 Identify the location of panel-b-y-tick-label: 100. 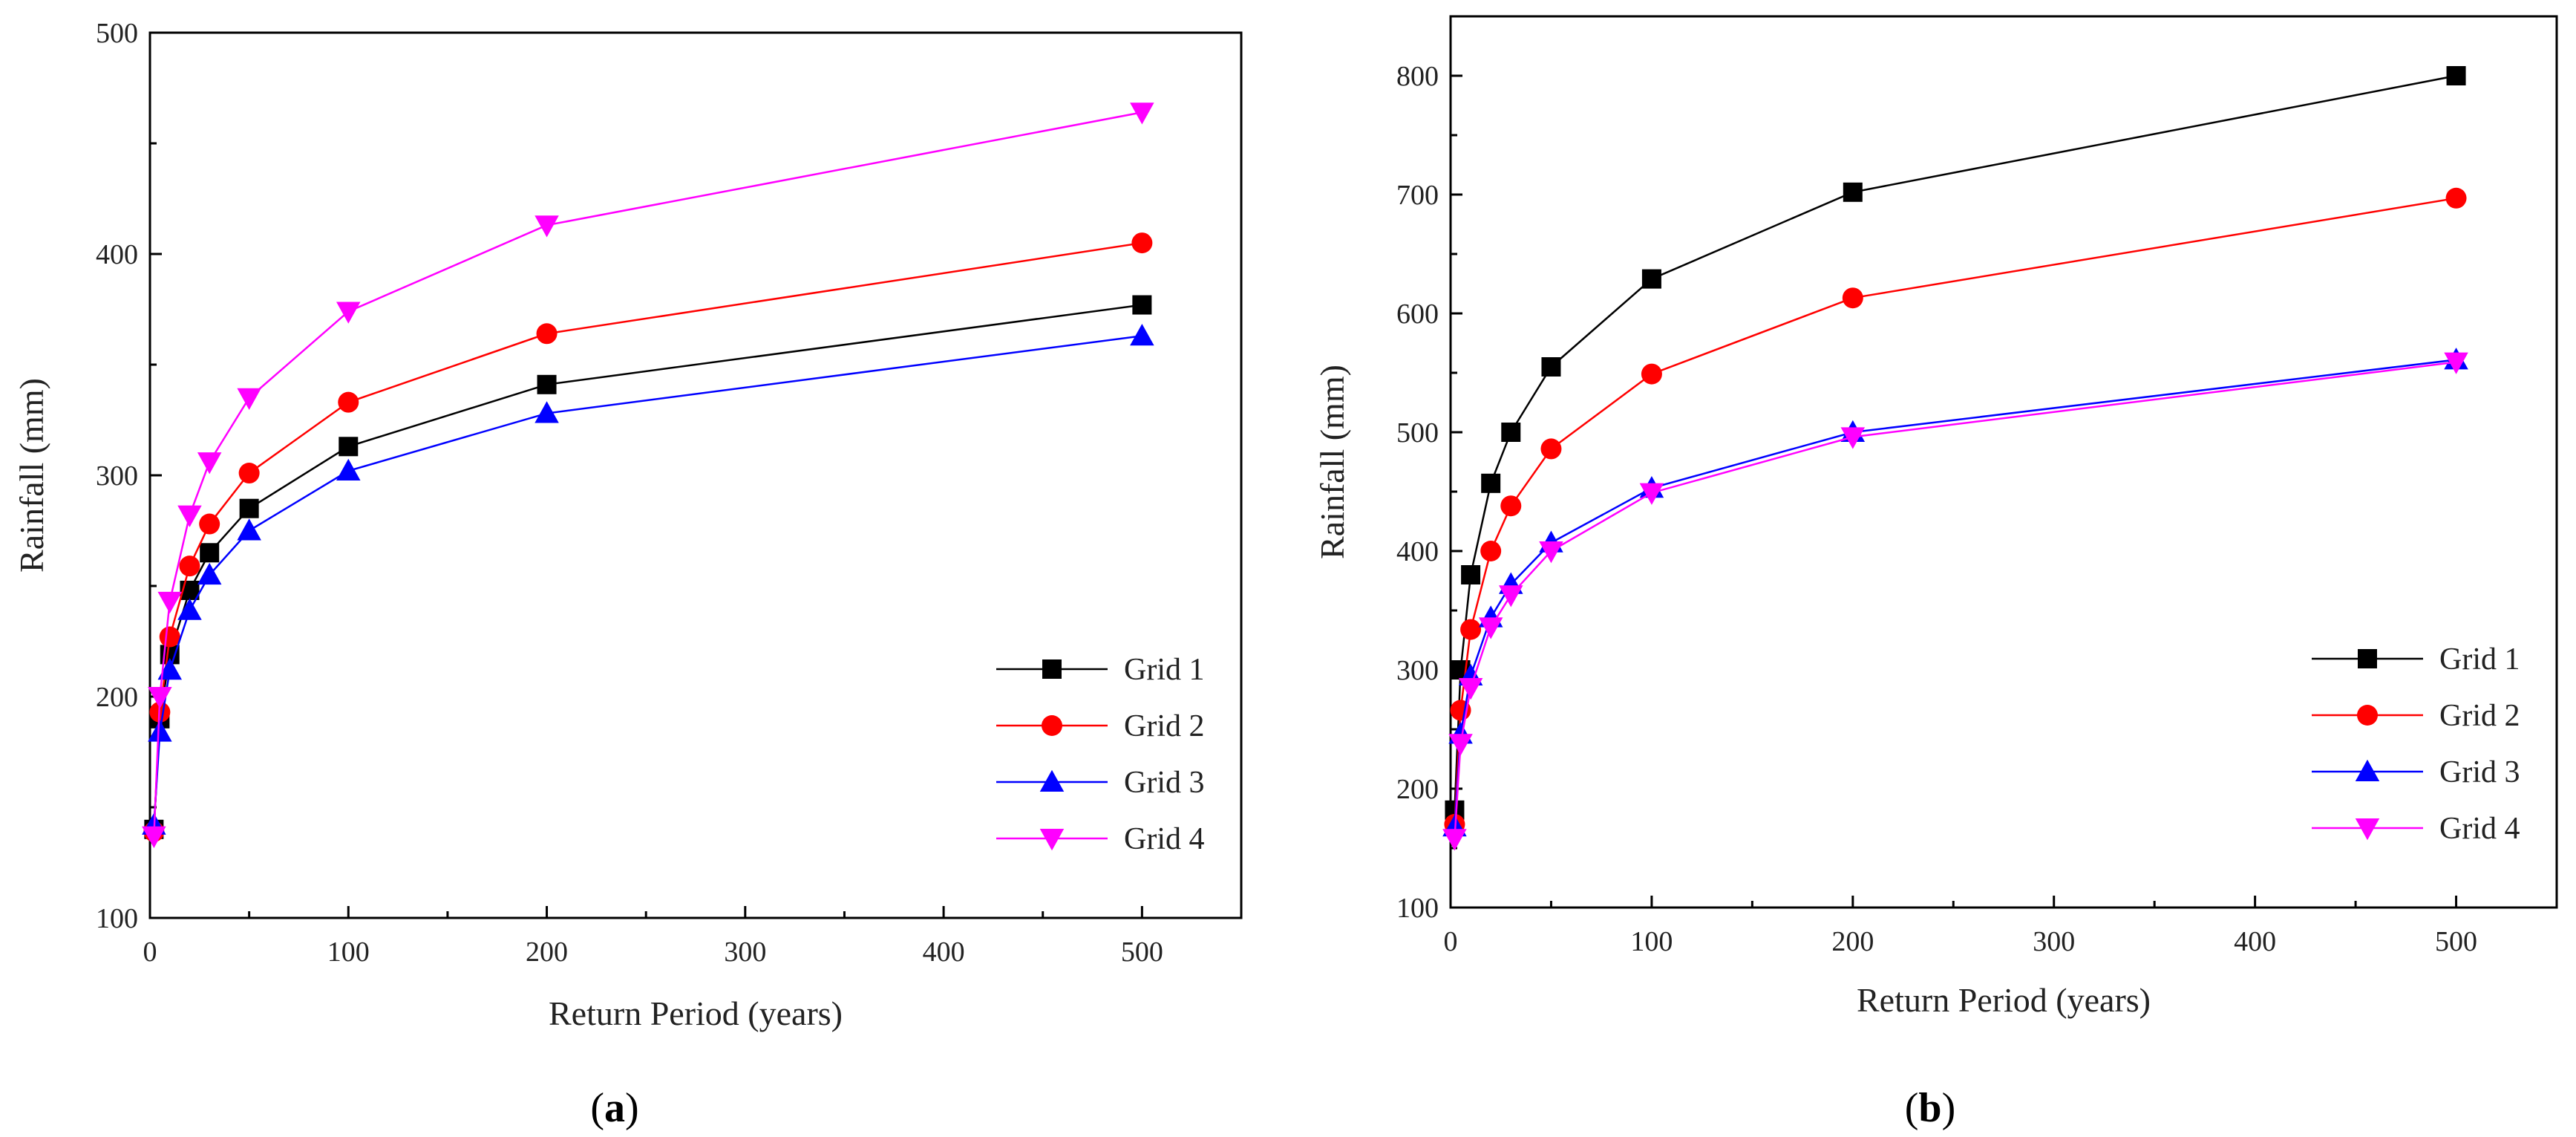
(1417, 908).